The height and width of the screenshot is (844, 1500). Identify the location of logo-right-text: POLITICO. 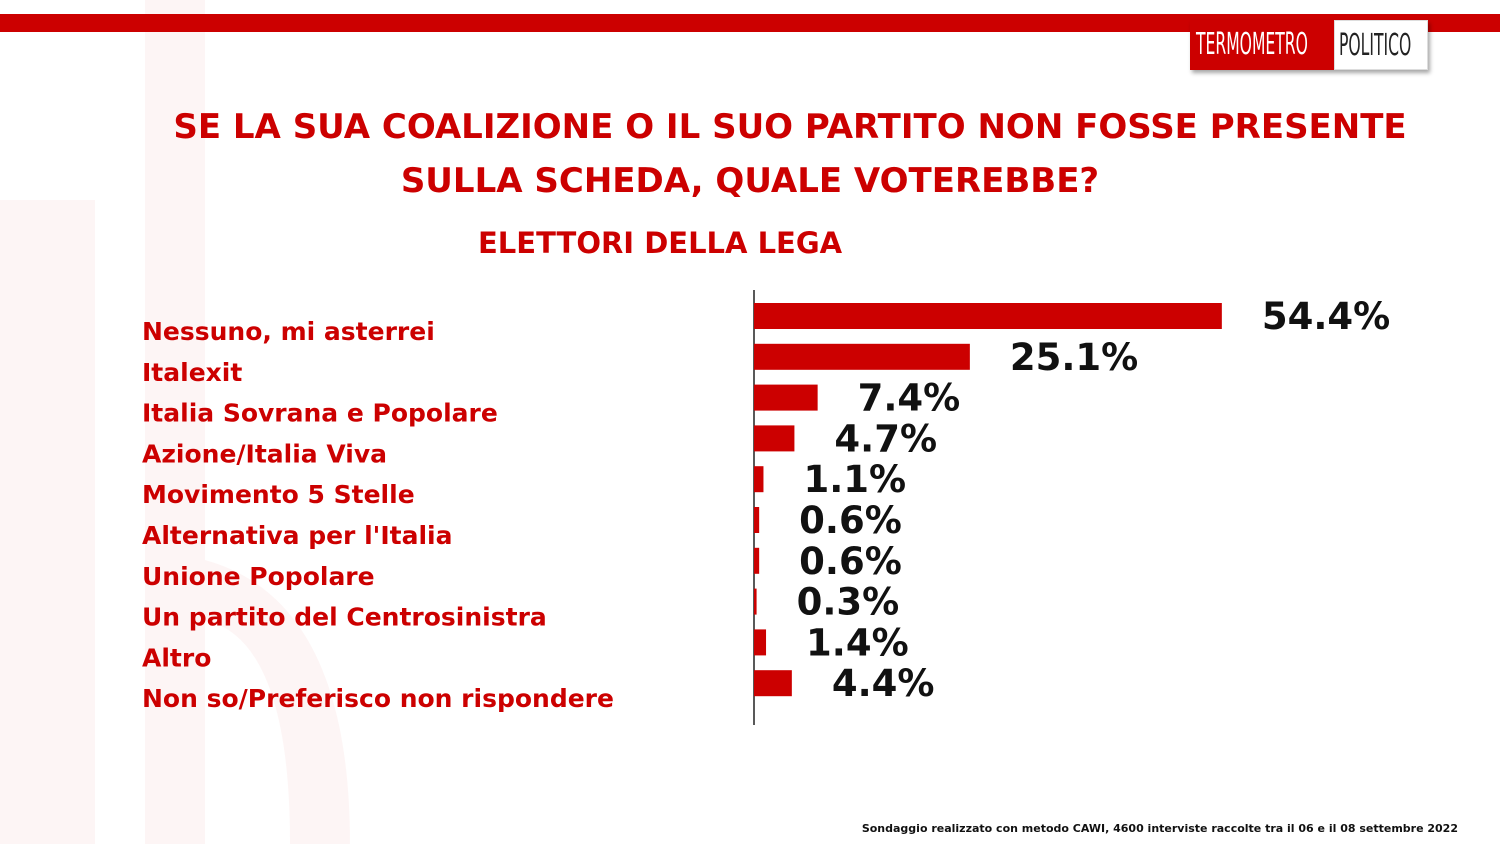
(1375, 45).